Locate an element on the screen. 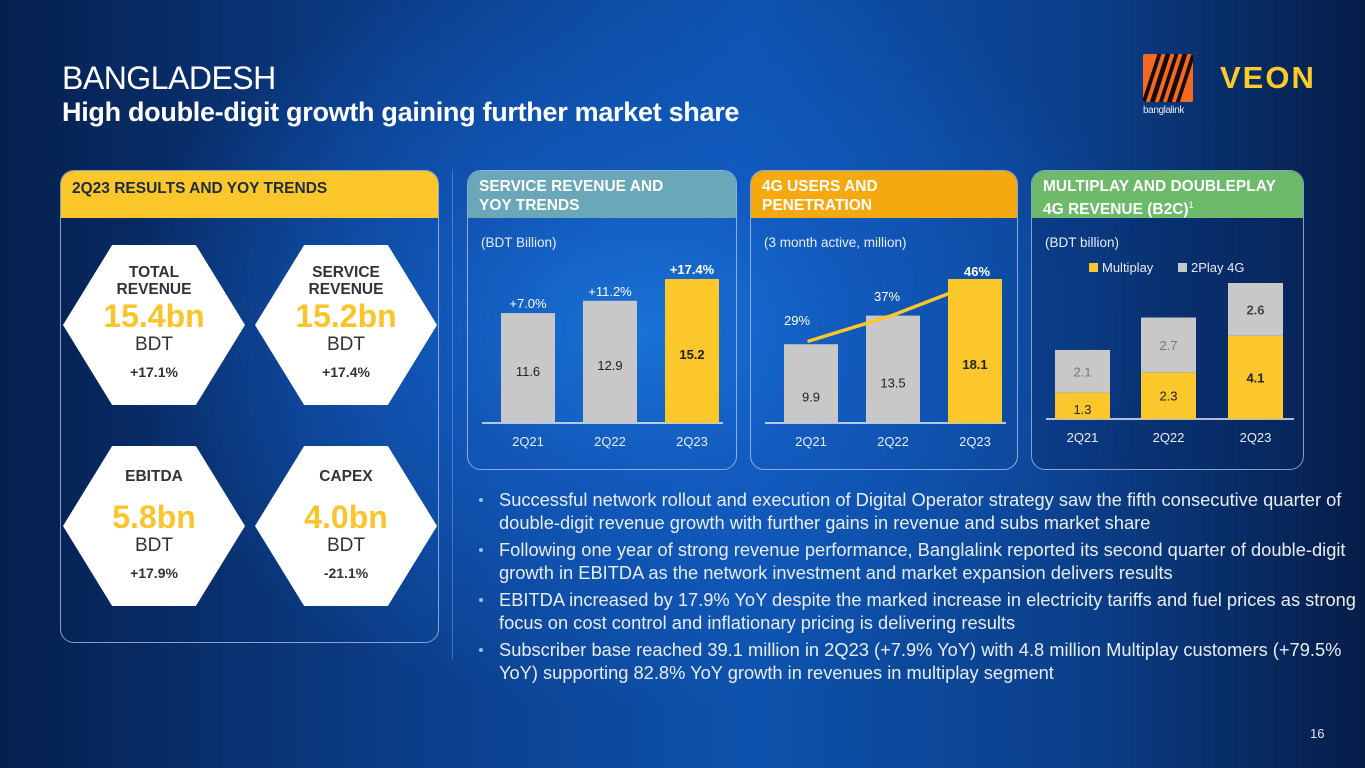  bar-value-label: 13.5 is located at coordinates (892, 382).